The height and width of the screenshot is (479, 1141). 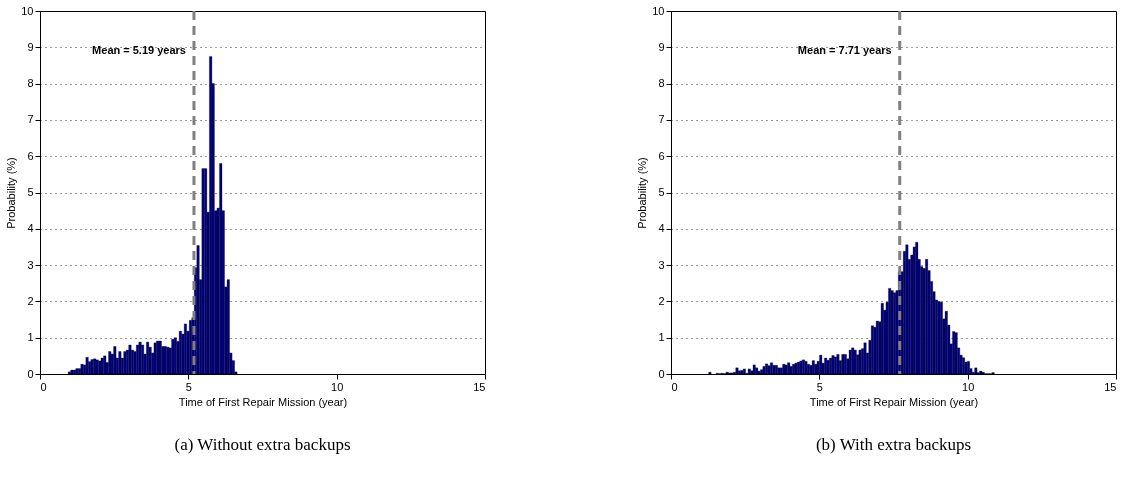 What do you see at coordinates (262, 444) in the screenshot?
I see `text: (a) Without extra backups` at bounding box center [262, 444].